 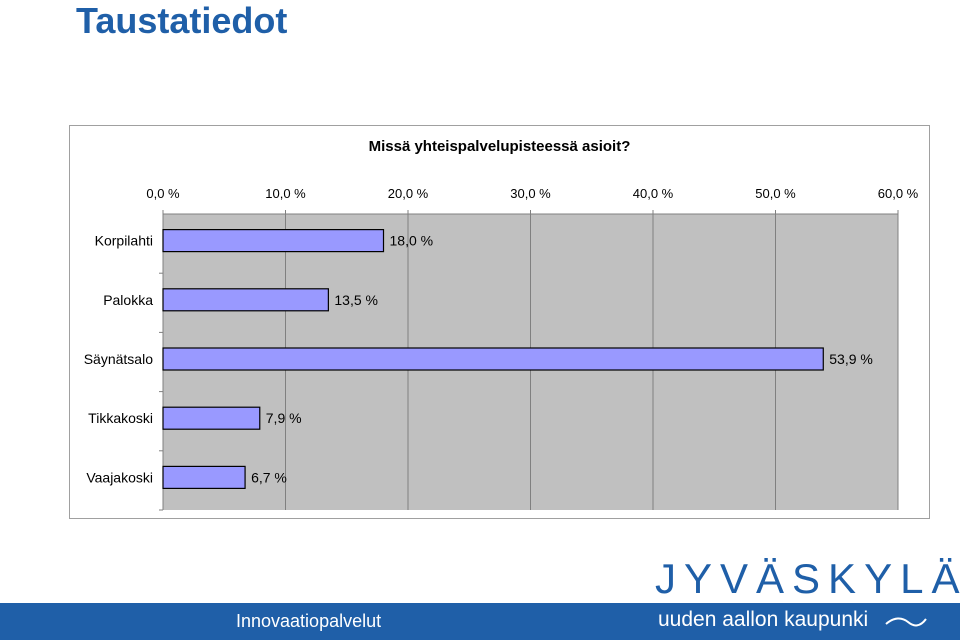 I want to click on data-label: 18,0 %, so click(x=412, y=241).